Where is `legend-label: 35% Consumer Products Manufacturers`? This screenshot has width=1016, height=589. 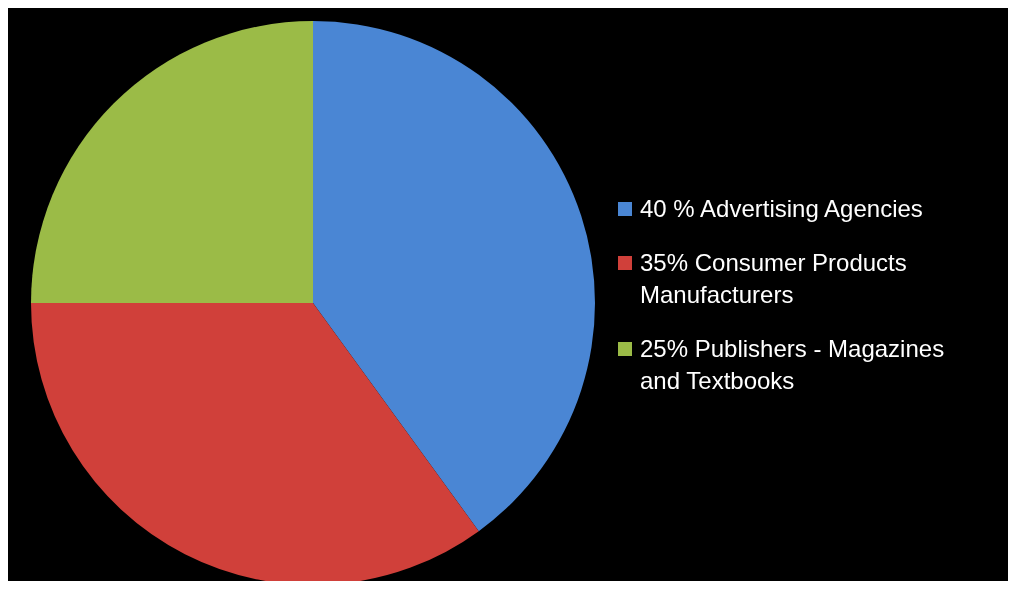
legend-label: 35% Consumer Products Manufacturers is located at coordinates (774, 278).